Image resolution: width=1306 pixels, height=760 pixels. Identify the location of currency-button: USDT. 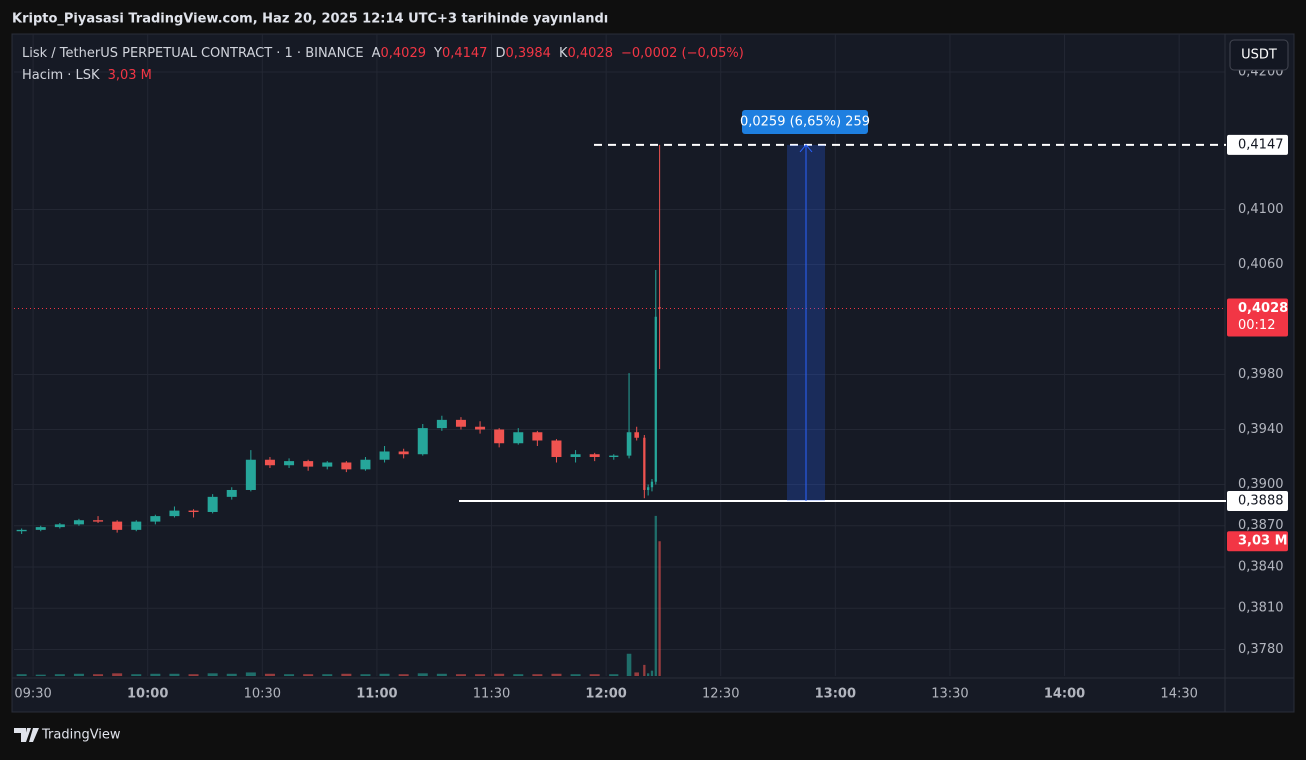
(1259, 55).